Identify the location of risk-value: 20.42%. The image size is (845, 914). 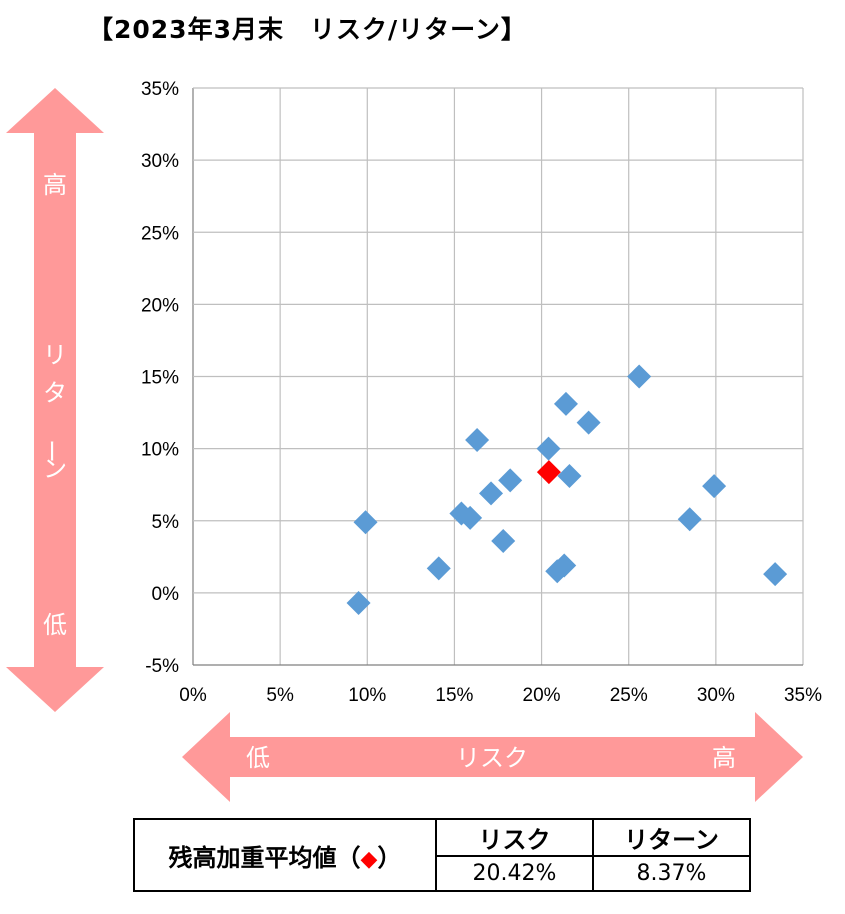
(514, 873).